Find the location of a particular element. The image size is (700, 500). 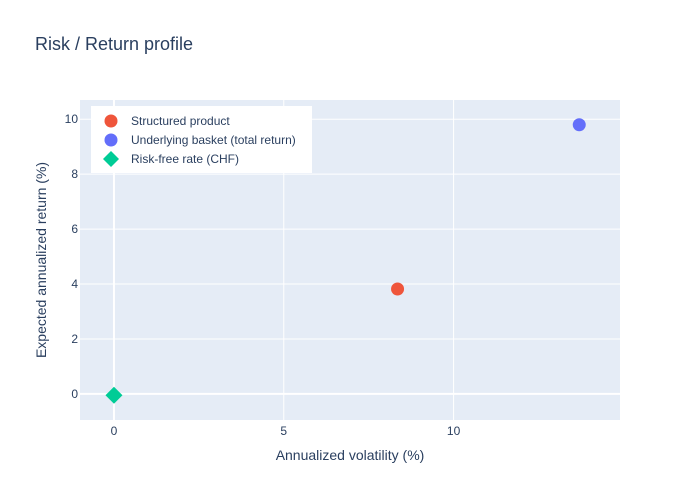

y-tick-label: 4 is located at coordinates (74, 284).